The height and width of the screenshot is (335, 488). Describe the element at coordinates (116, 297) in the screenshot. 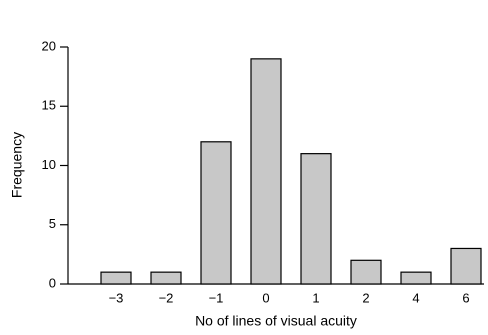

I see `x-tick-label: −3` at that location.